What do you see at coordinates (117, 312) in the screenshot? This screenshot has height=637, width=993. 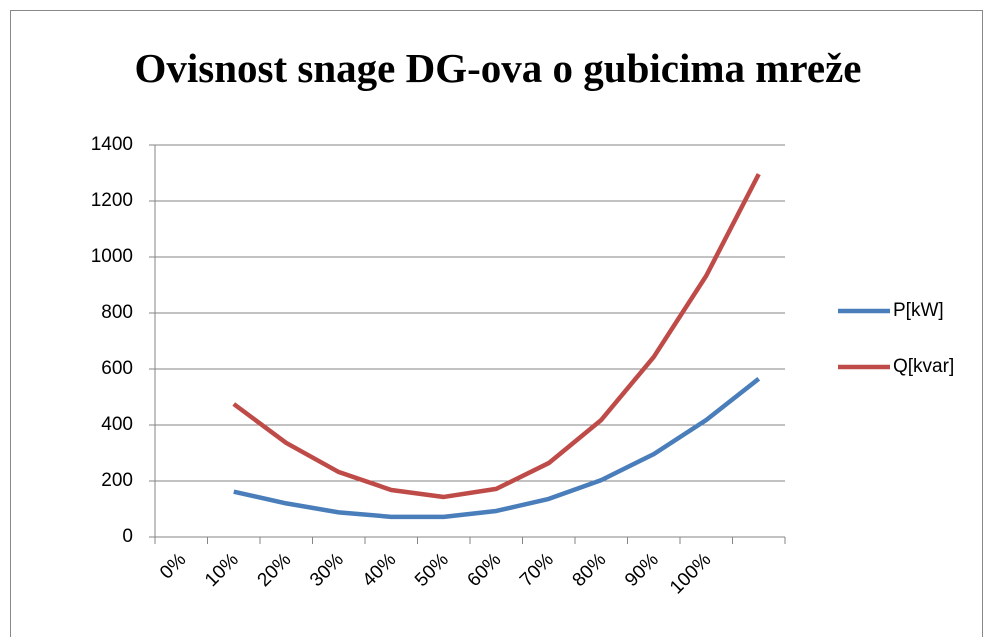 I see `y-tick-label: 800` at bounding box center [117, 312].